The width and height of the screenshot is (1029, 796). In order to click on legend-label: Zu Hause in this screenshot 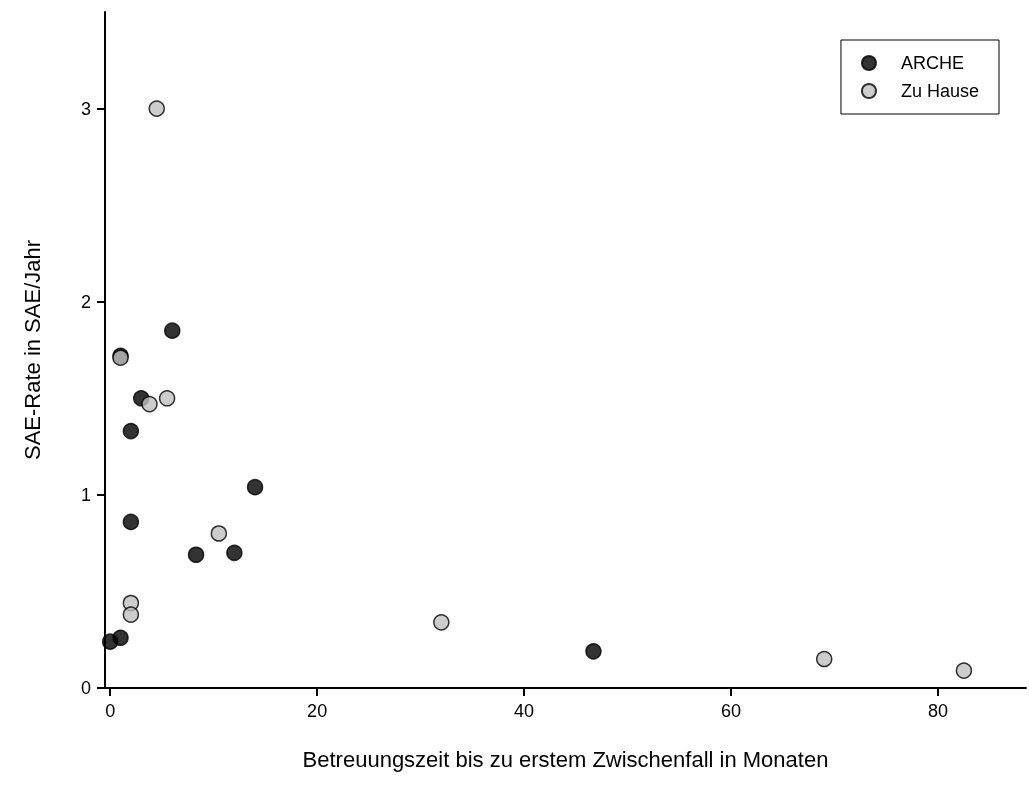, I will do `click(940, 91)`.